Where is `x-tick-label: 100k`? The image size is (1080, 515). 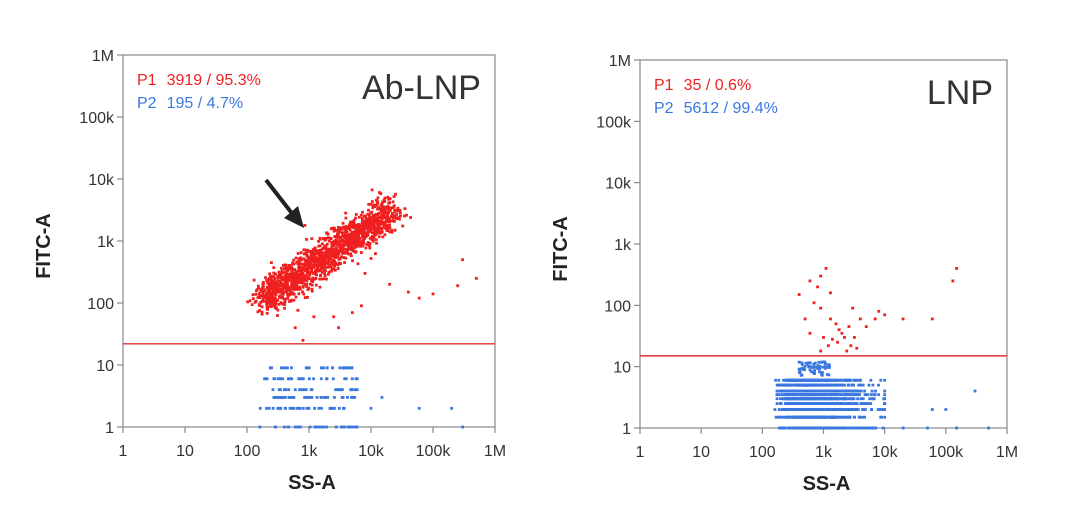
x-tick-label: 100k is located at coordinates (434, 451).